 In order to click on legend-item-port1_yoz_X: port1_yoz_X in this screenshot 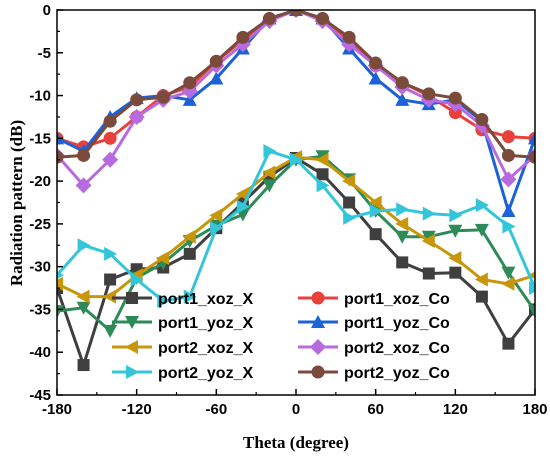, I will do `click(182, 323)`.